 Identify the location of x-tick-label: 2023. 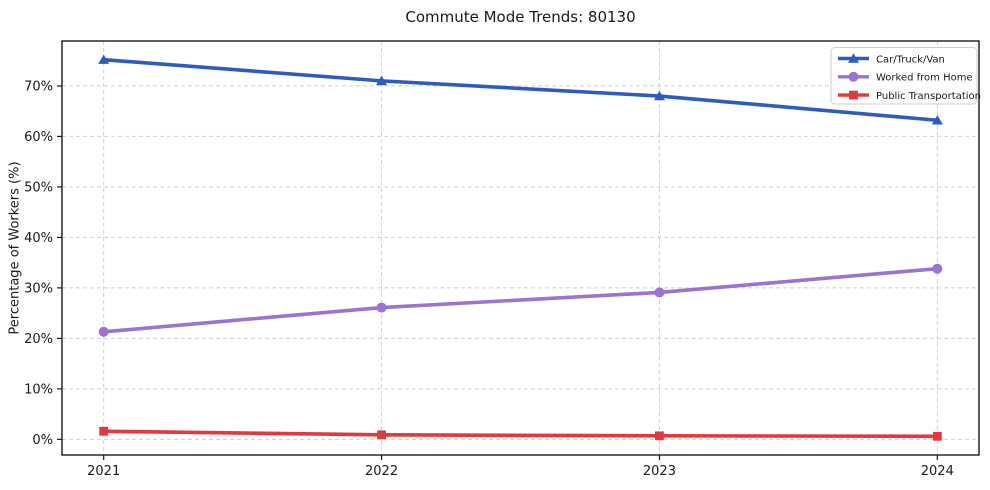
(659, 471).